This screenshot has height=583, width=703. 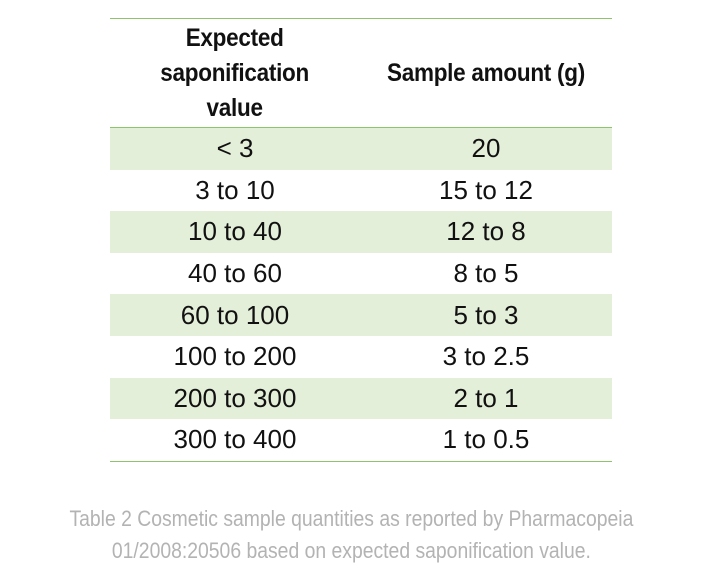 I want to click on table-row: 200 to 300 2 to 1, so click(x=361, y=398).